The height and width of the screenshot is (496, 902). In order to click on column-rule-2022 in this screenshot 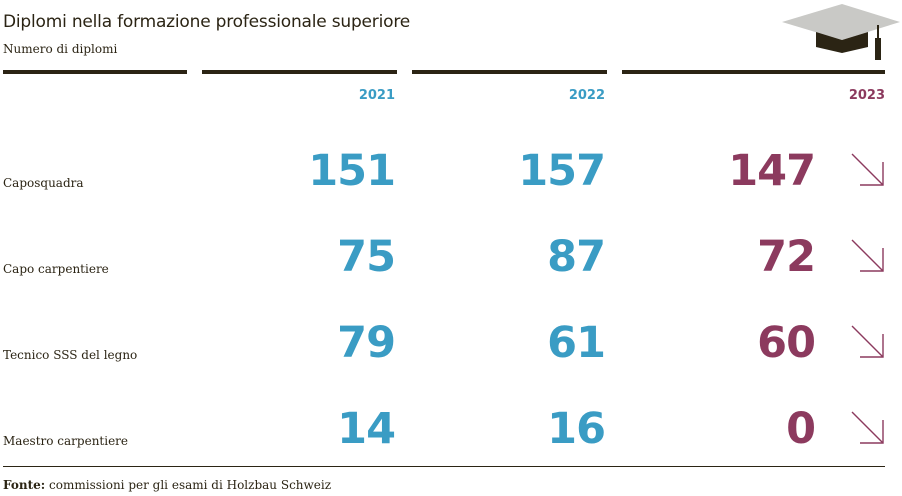, I will do `click(509, 72)`.